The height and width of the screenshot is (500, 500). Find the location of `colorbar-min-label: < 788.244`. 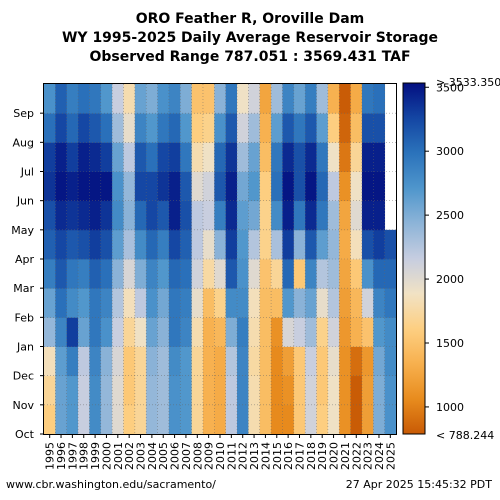

colorbar-min-label: < 788.244 is located at coordinates (465, 435).